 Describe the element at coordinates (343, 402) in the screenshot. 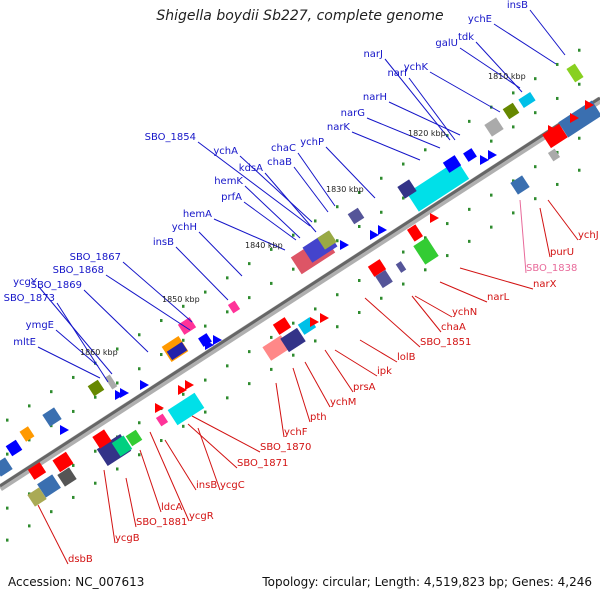

I see `gene-label: ychM` at that location.